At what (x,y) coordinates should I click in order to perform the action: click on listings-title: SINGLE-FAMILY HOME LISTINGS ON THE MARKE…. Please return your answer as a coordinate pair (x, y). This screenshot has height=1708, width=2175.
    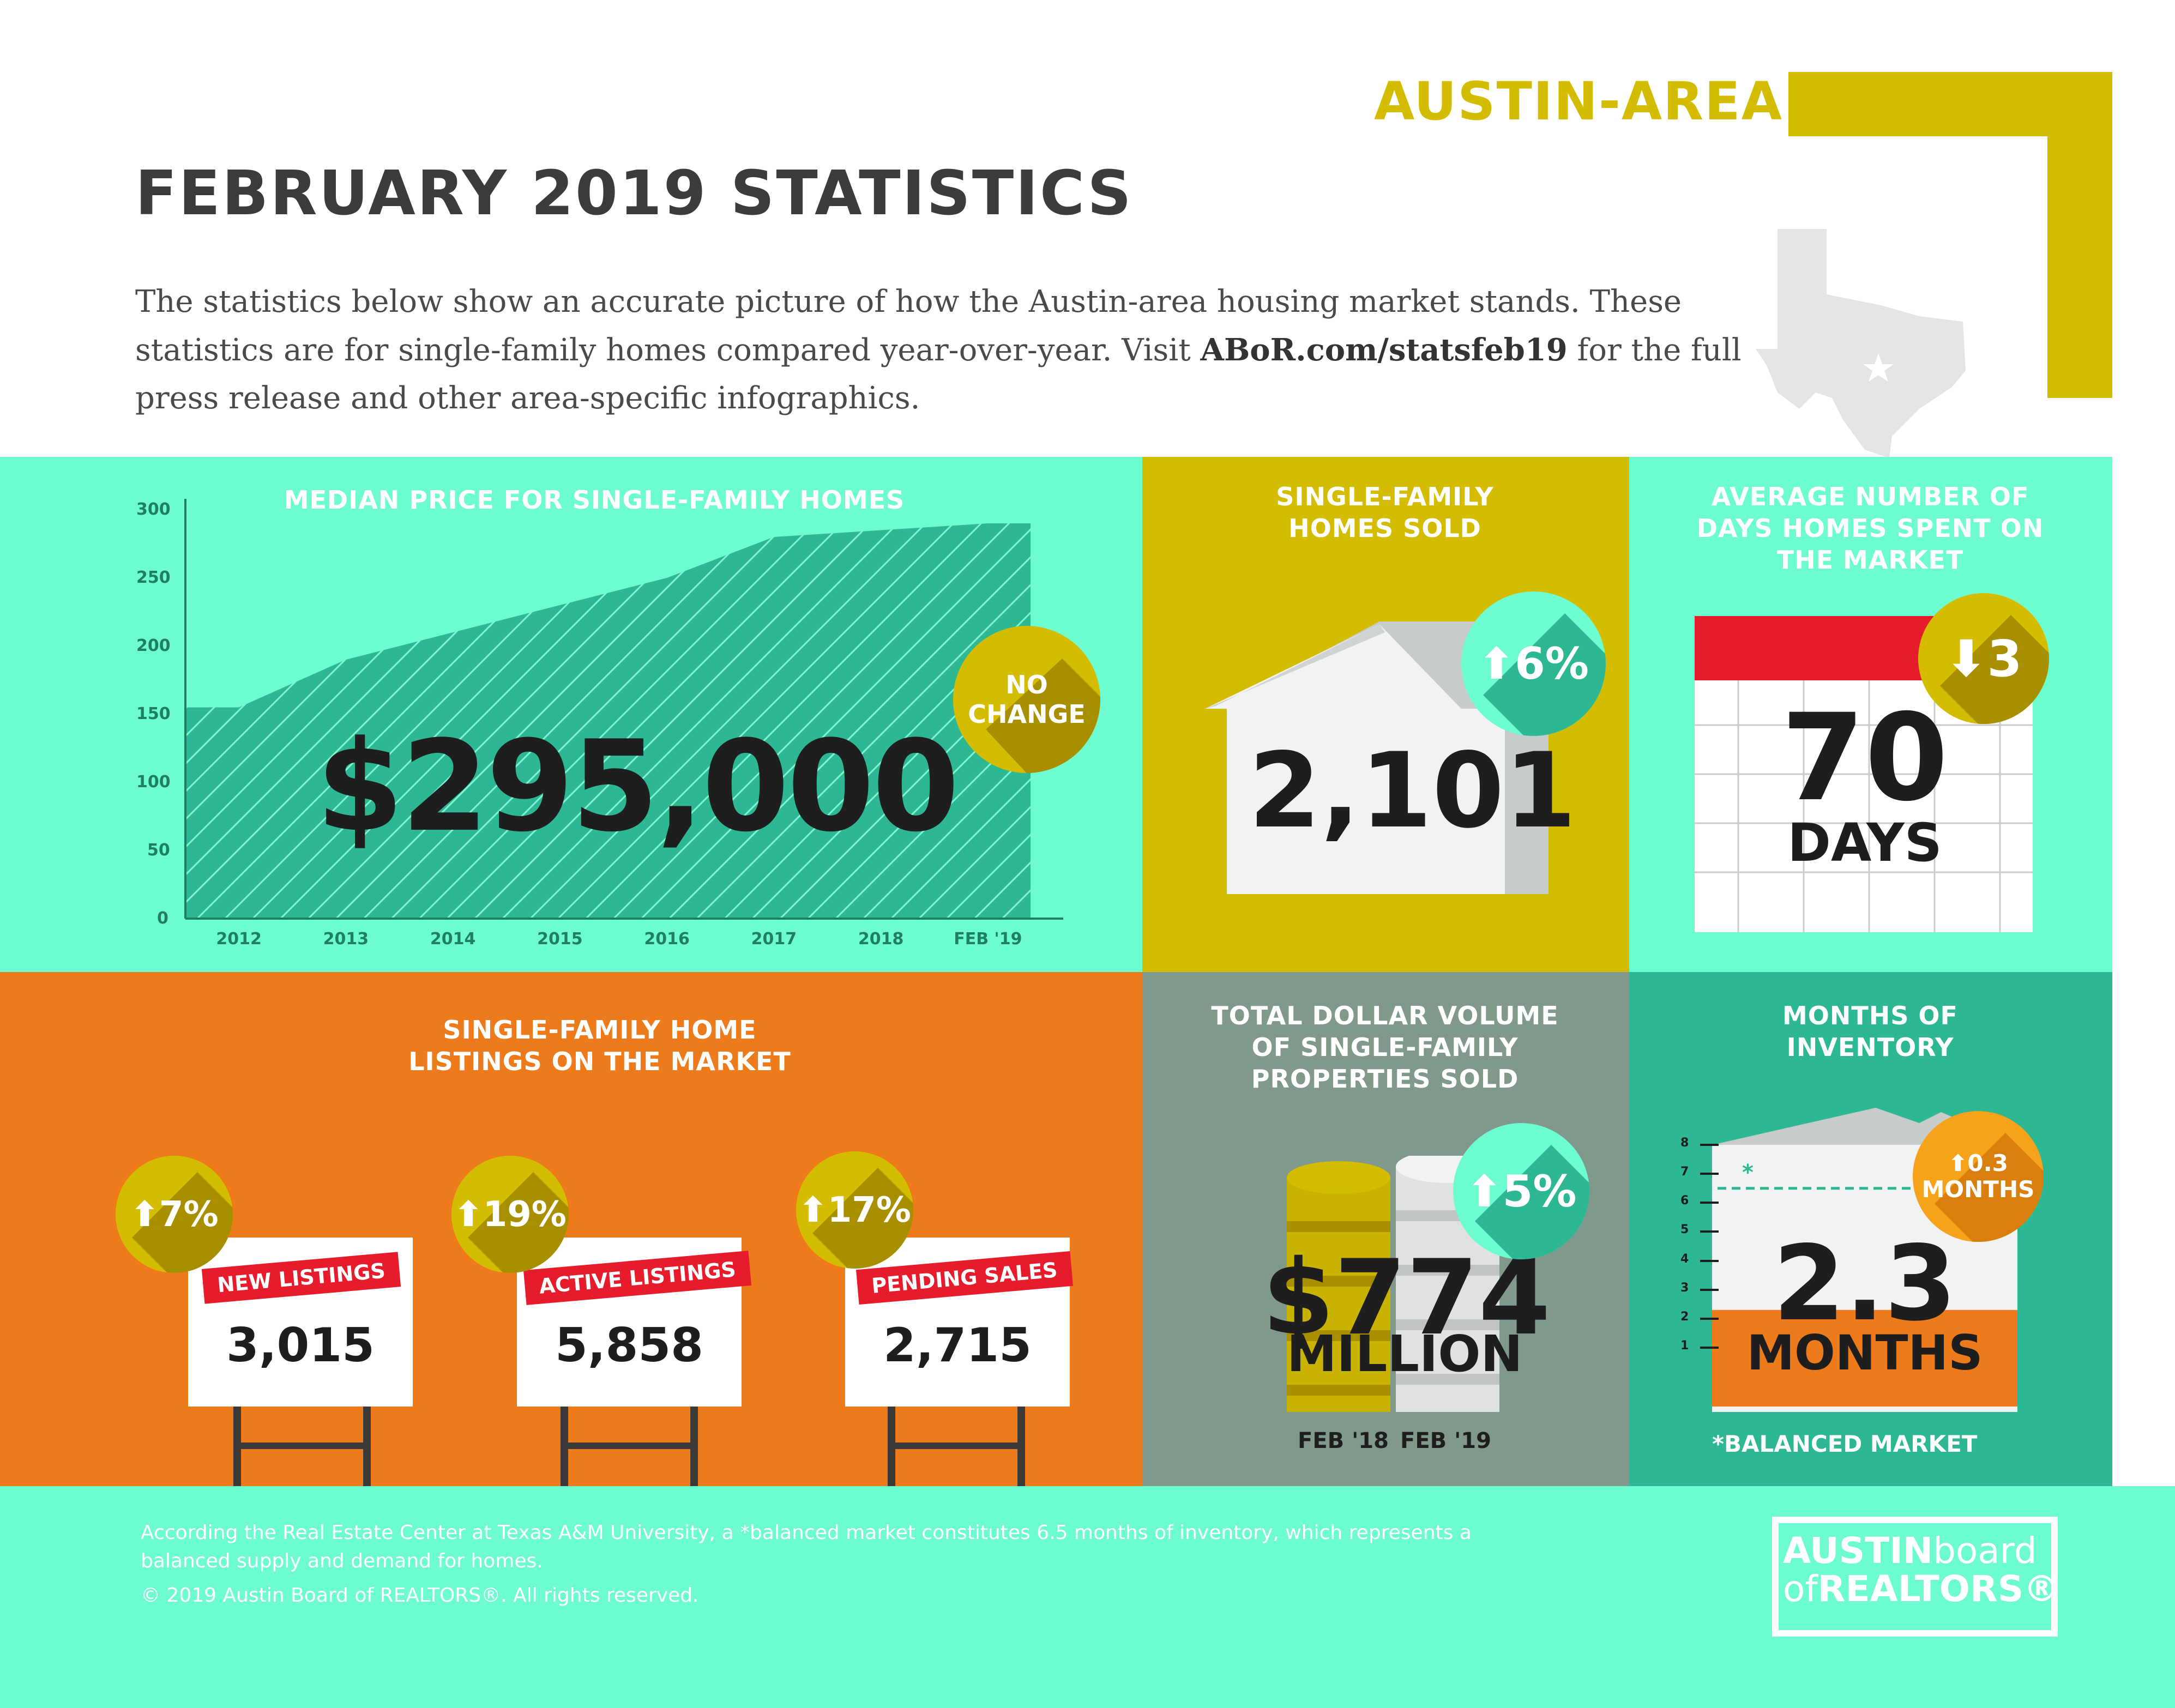
    Looking at the image, I should click on (599, 1045).